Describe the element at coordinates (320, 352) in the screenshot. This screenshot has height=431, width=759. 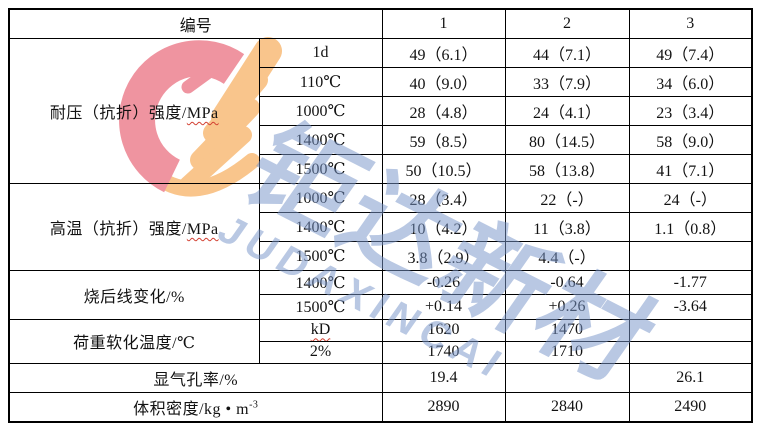
I see `condition-cell: 2%` at that location.